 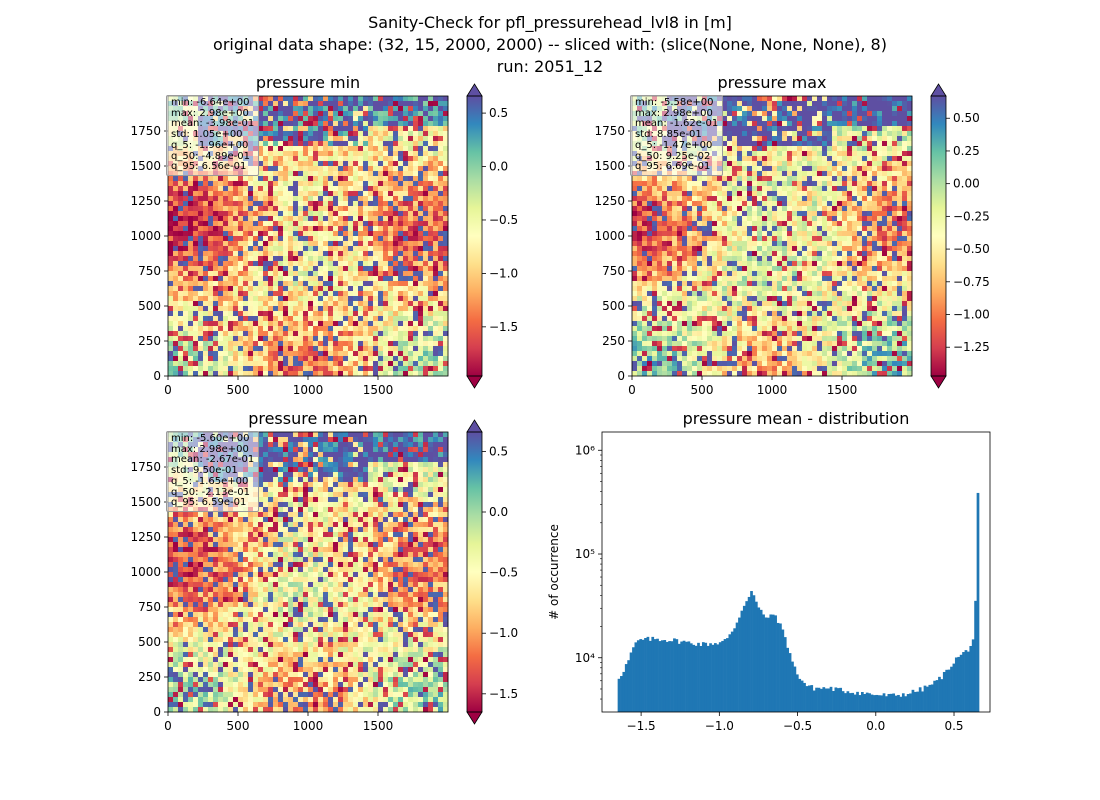 What do you see at coordinates (308, 82) in the screenshot?
I see `panel-title: pressure min` at bounding box center [308, 82].